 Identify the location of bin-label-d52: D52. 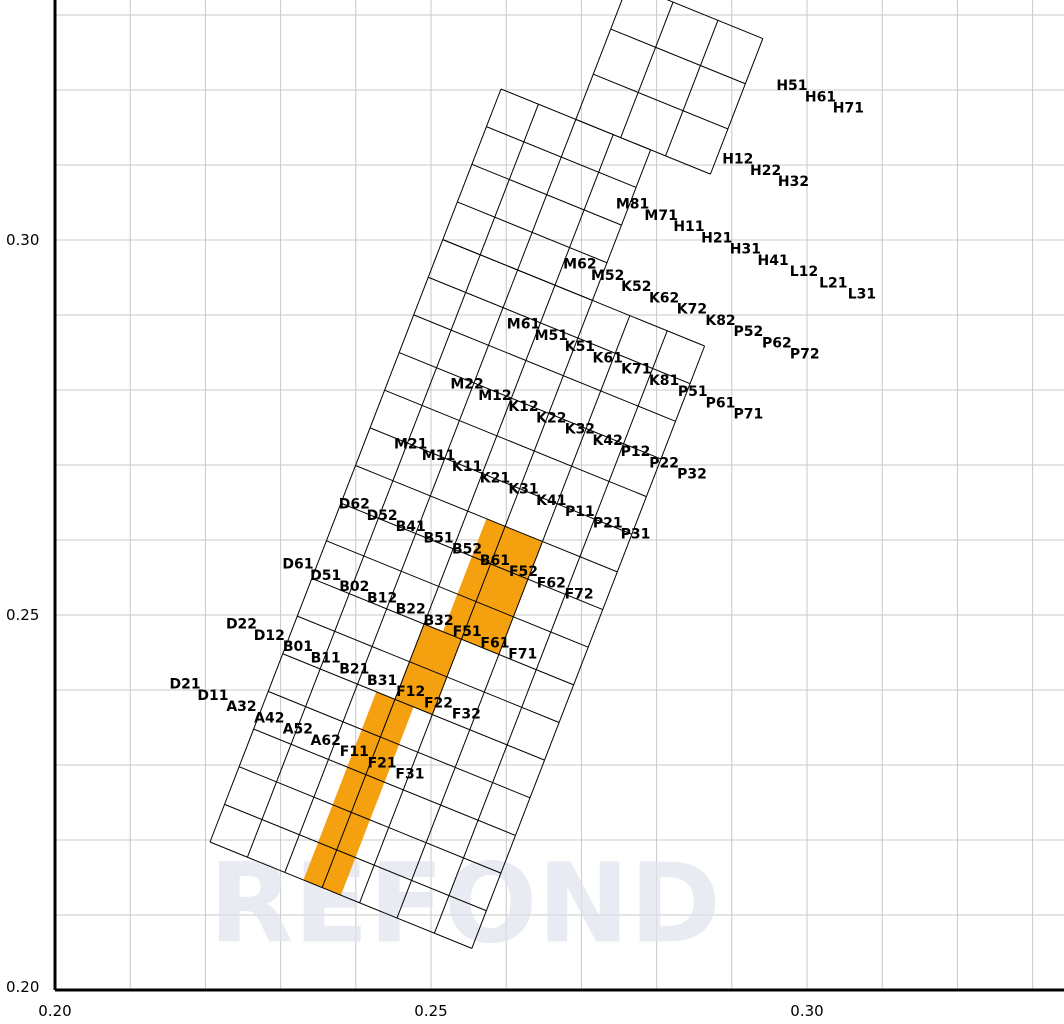
(382, 516).